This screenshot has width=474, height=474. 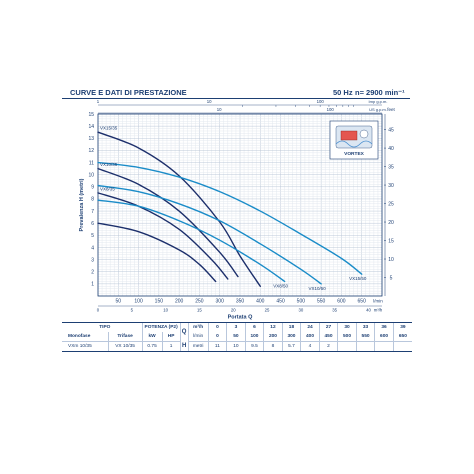 What do you see at coordinates (92, 273) in the screenshot?
I see `y-tick-label: 2` at bounding box center [92, 273].